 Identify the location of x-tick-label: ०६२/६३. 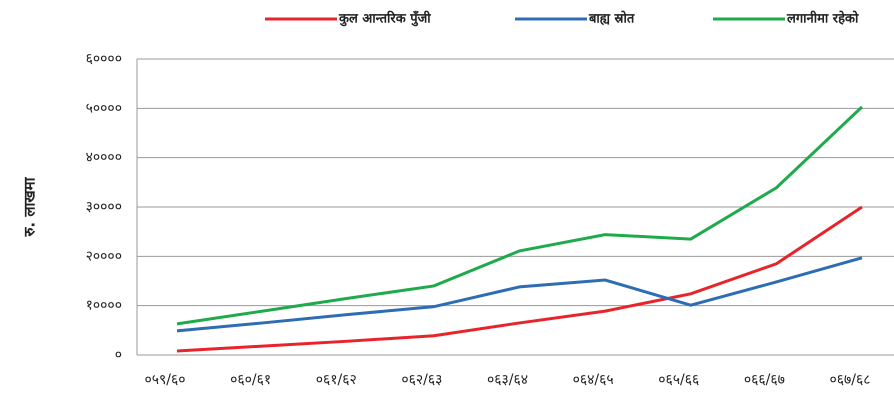
(421, 380).